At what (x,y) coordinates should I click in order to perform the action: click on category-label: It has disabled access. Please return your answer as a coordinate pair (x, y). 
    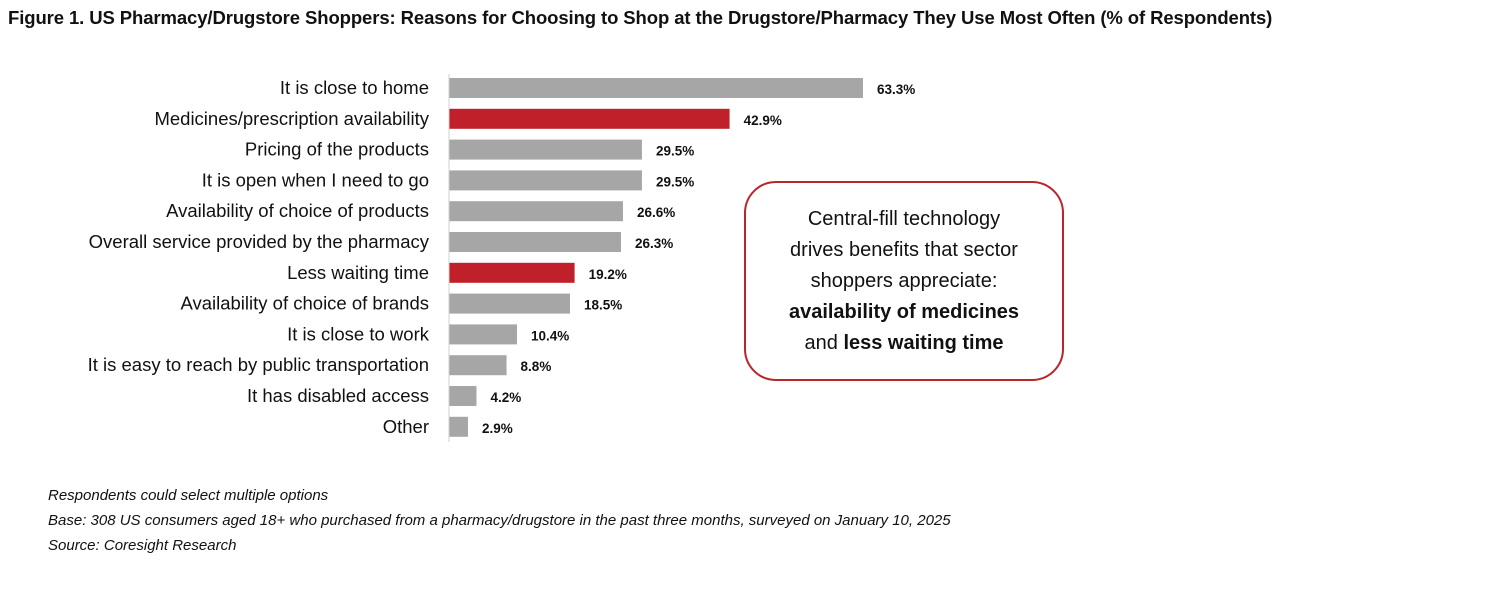
    Looking at the image, I should click on (338, 395).